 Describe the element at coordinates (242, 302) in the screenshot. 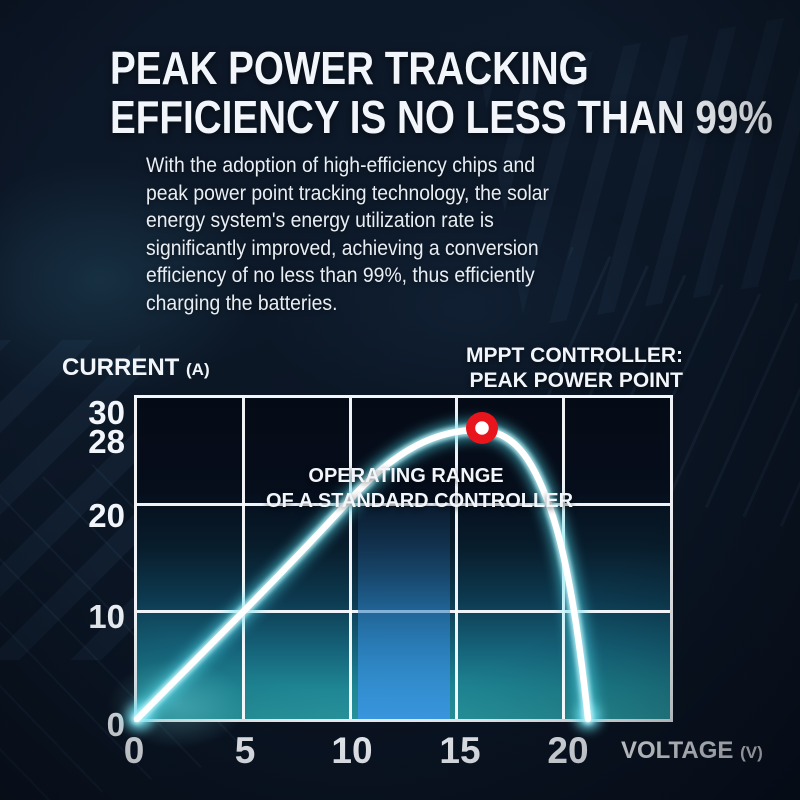

I see `description-line: charging the batteries.` at that location.